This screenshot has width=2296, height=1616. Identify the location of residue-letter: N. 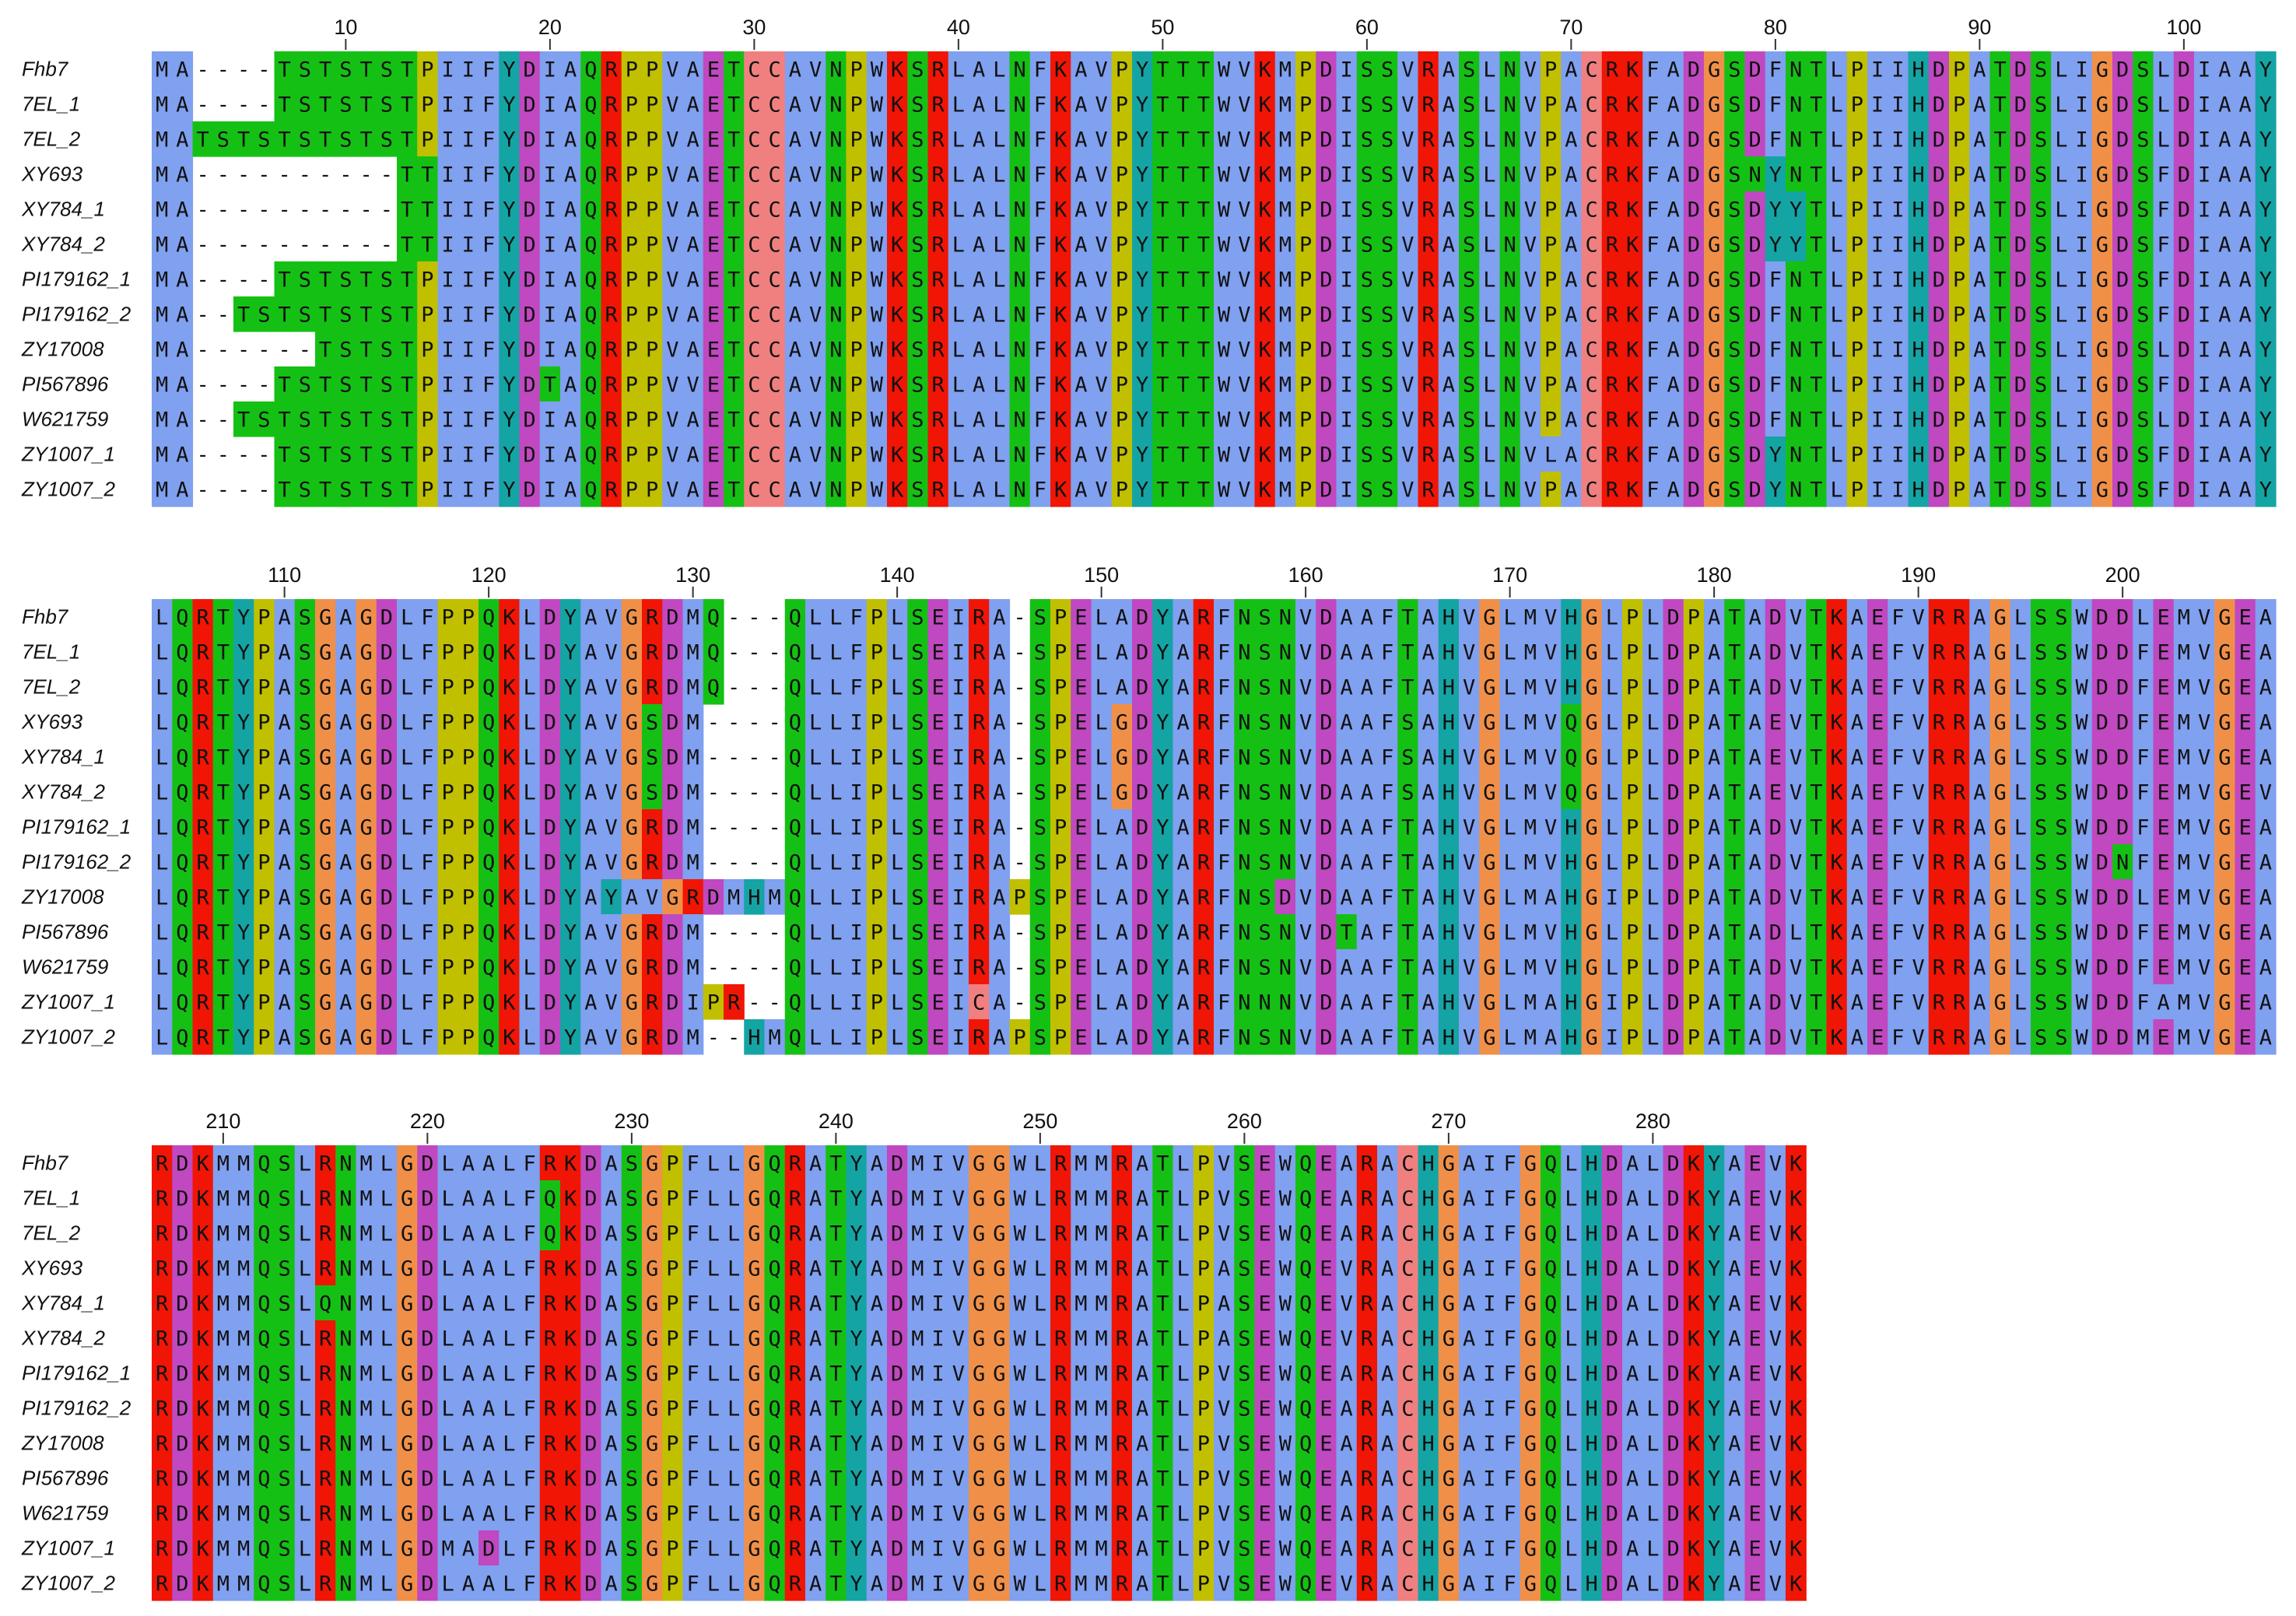
(1019, 175).